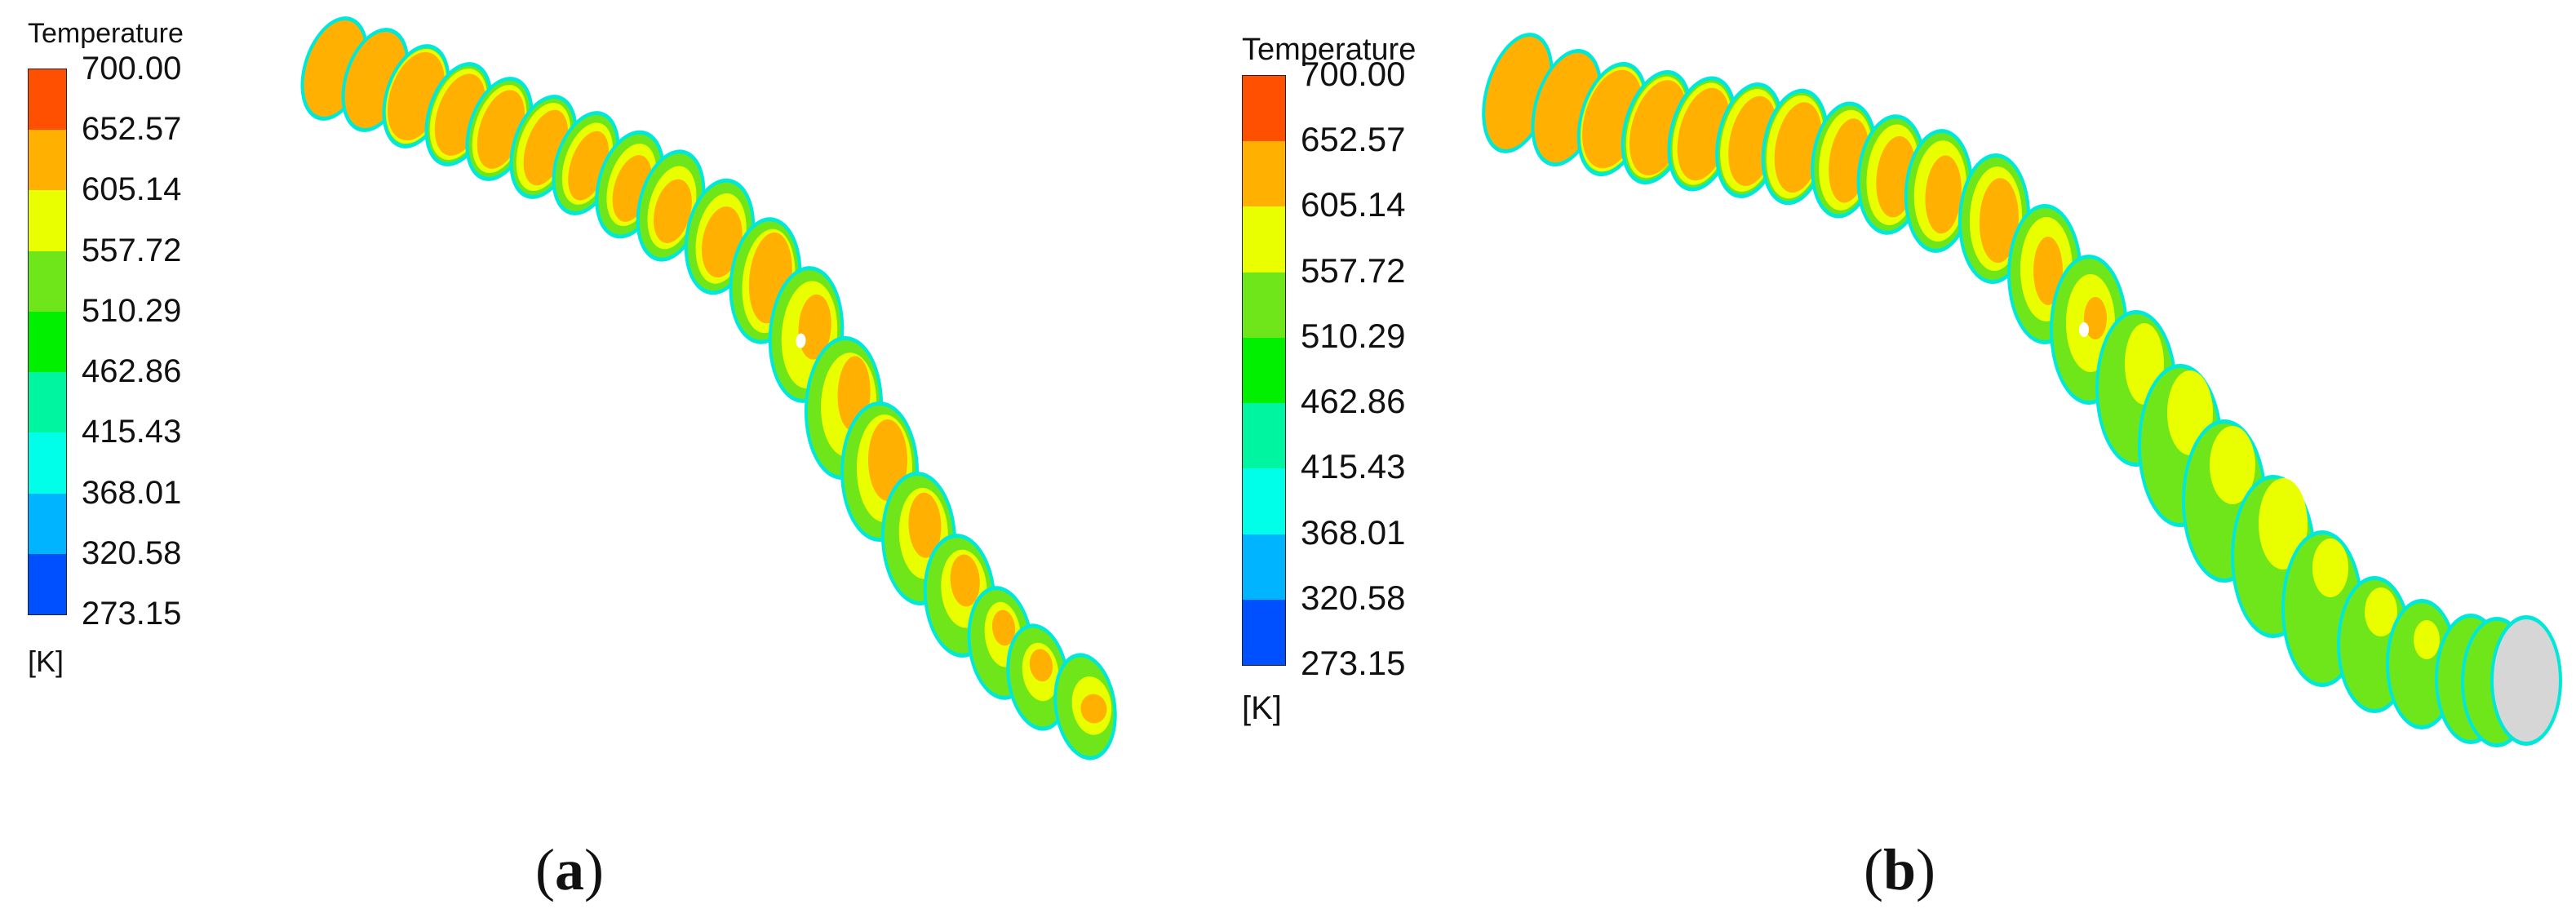  Describe the element at coordinates (569, 869) in the screenshot. I see `panel-label-a: (a)` at that location.